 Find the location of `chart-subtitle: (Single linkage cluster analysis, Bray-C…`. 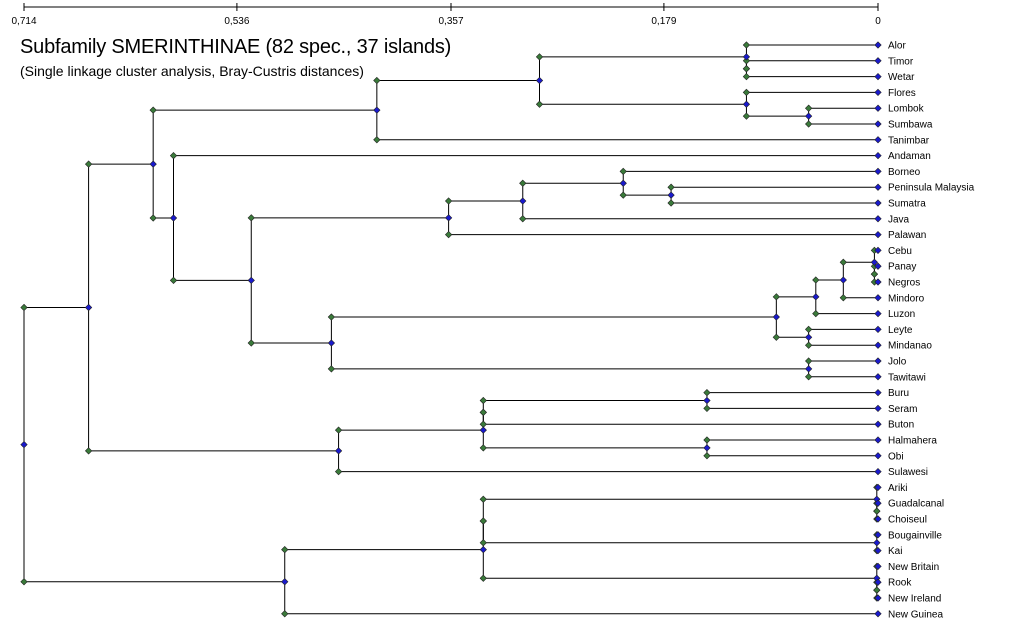

chart-subtitle: (Single linkage cluster analysis, Bray-C… is located at coordinates (192, 71).